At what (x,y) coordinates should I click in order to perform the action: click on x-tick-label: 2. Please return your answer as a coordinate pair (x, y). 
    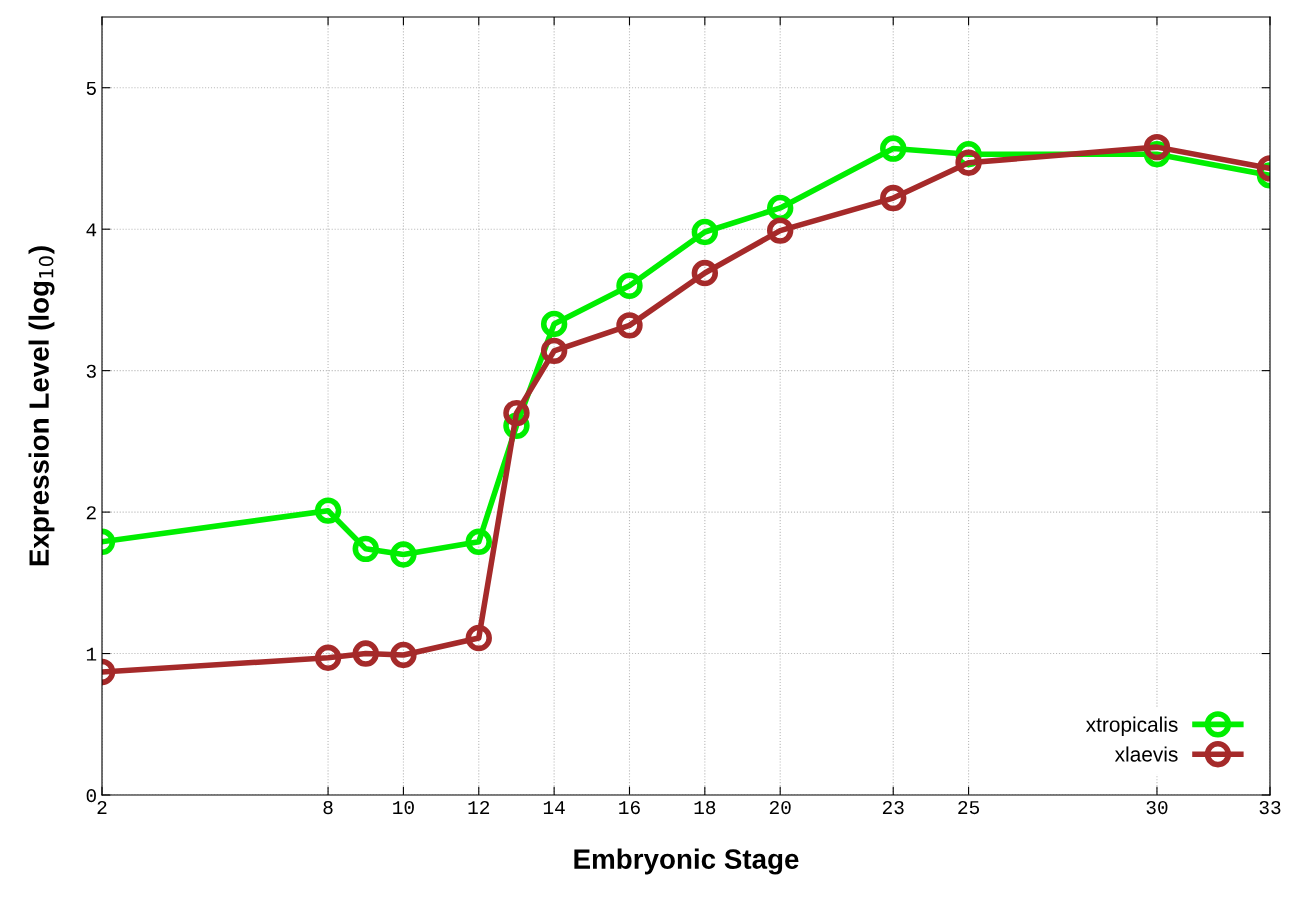
    Looking at the image, I should click on (102, 807).